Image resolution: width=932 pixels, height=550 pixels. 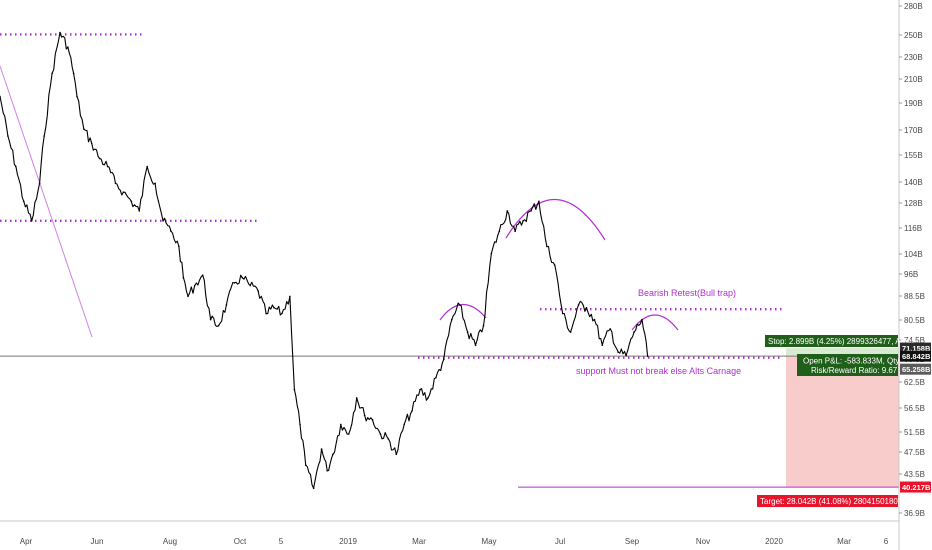 What do you see at coordinates (687, 293) in the screenshot?
I see `bearish-retest-annotation: Bearish Retest(Bull trap)` at bounding box center [687, 293].